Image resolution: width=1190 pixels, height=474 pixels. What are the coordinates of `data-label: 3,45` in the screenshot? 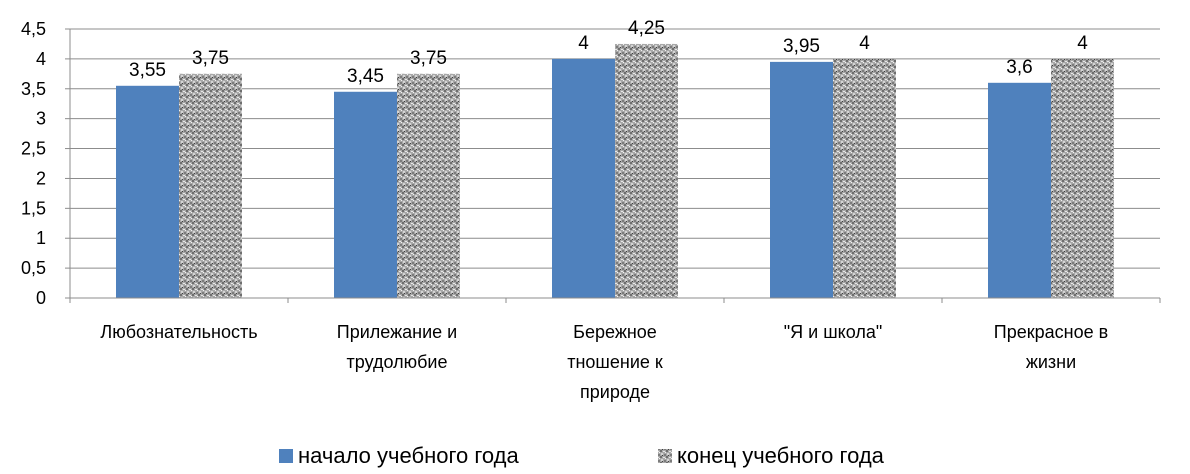 It's located at (365, 76).